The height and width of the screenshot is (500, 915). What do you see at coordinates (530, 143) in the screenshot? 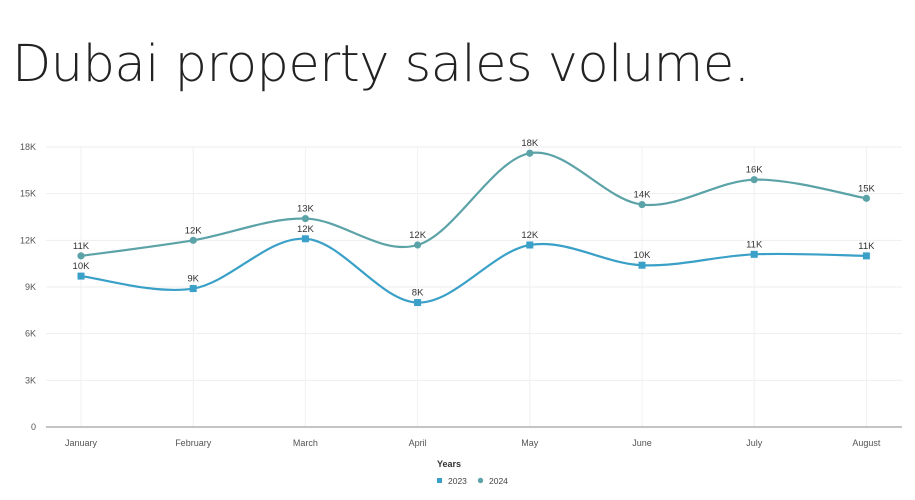
I see `data-label-2024: 18K` at bounding box center [530, 143].